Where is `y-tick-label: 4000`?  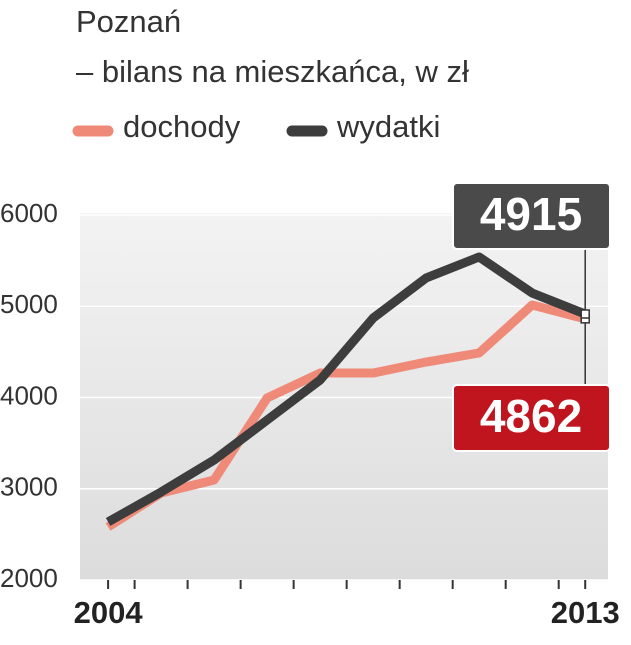 y-tick-label: 4000 is located at coordinates (29, 395).